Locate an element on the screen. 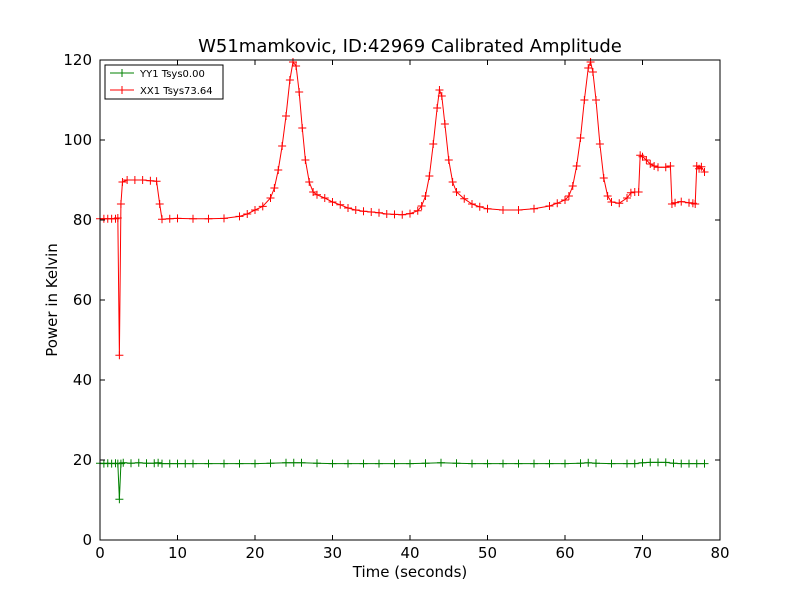  legend-marker-yy1 is located at coordinates (122, 73).